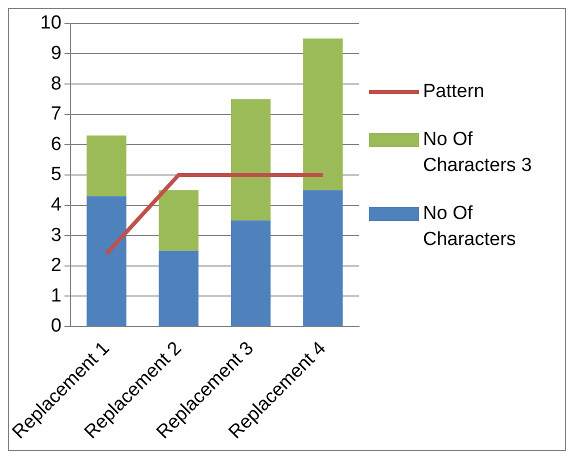 Image resolution: width=574 pixels, height=459 pixels. I want to click on legend-label: Pattern, so click(454, 92).